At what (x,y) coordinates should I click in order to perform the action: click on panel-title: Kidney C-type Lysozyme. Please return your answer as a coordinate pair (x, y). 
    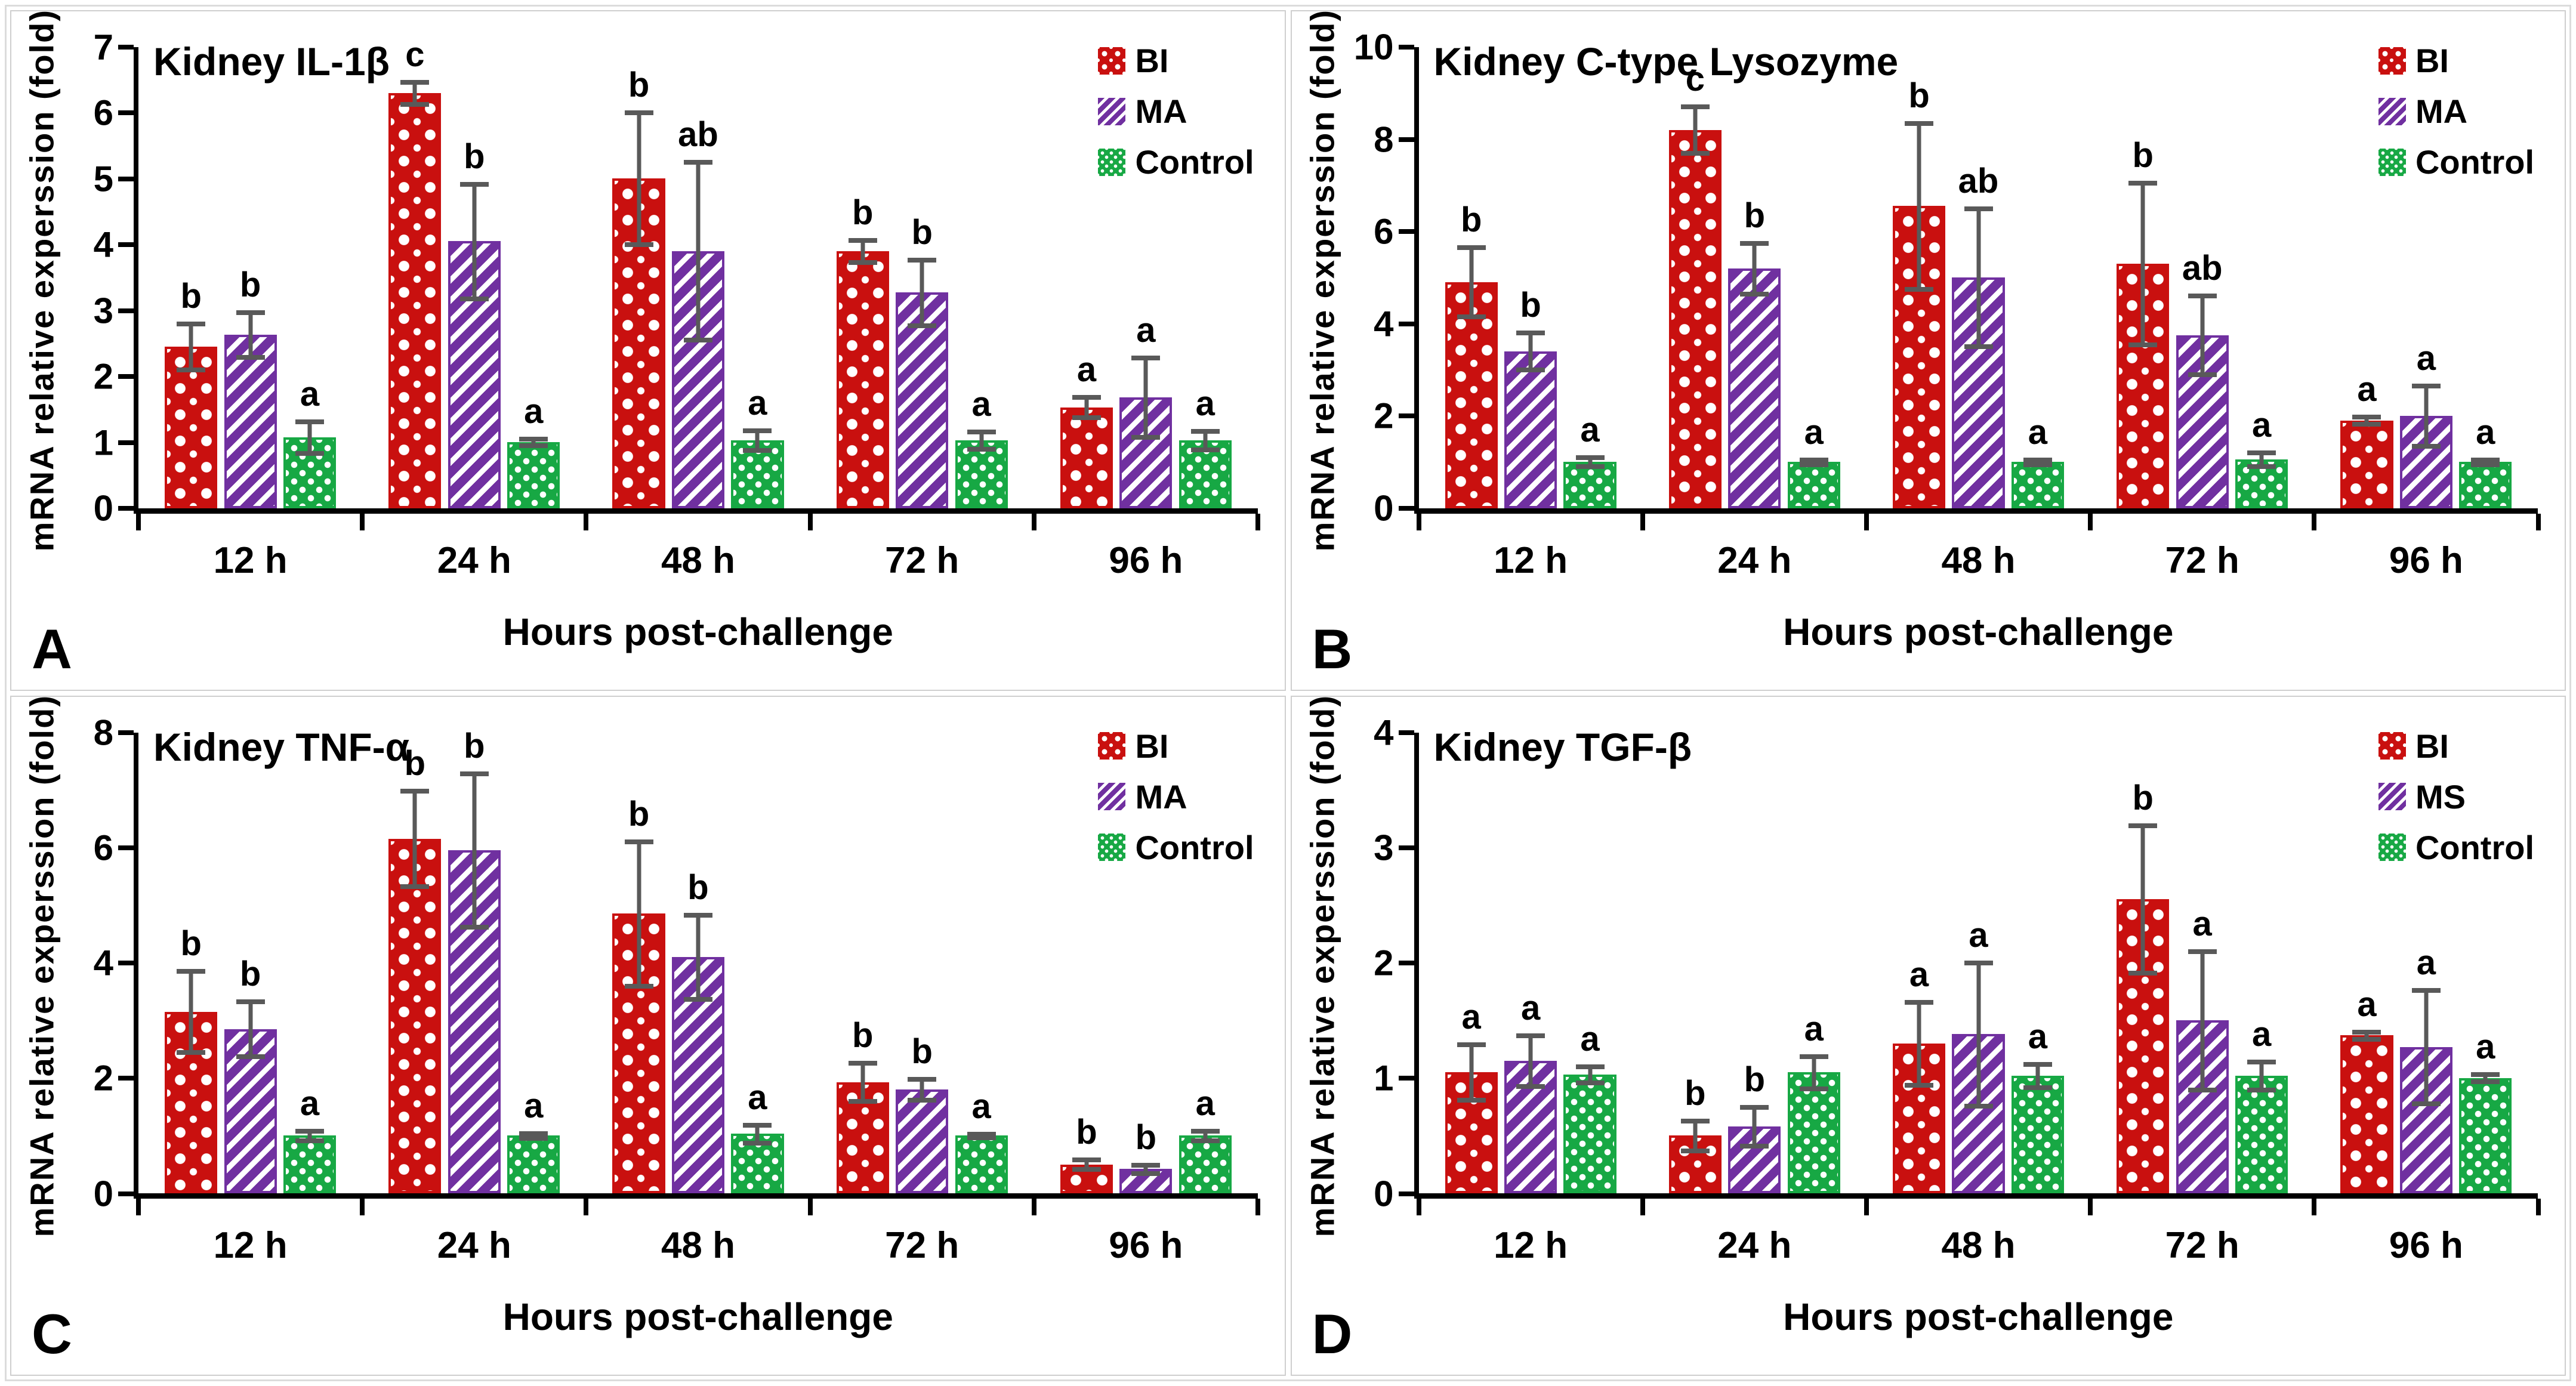
    Looking at the image, I should click on (1666, 61).